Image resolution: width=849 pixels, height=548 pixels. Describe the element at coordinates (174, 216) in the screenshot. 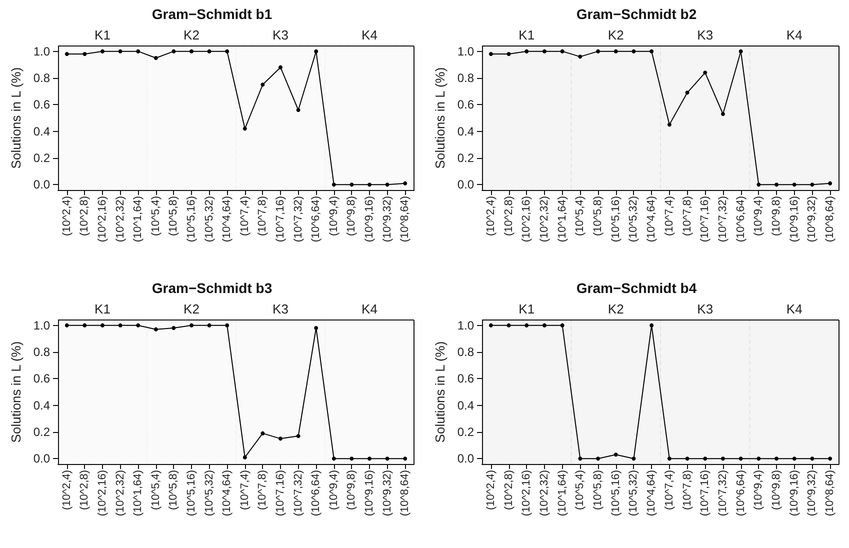

I see `x-tick-label: (10^5,8)` at that location.